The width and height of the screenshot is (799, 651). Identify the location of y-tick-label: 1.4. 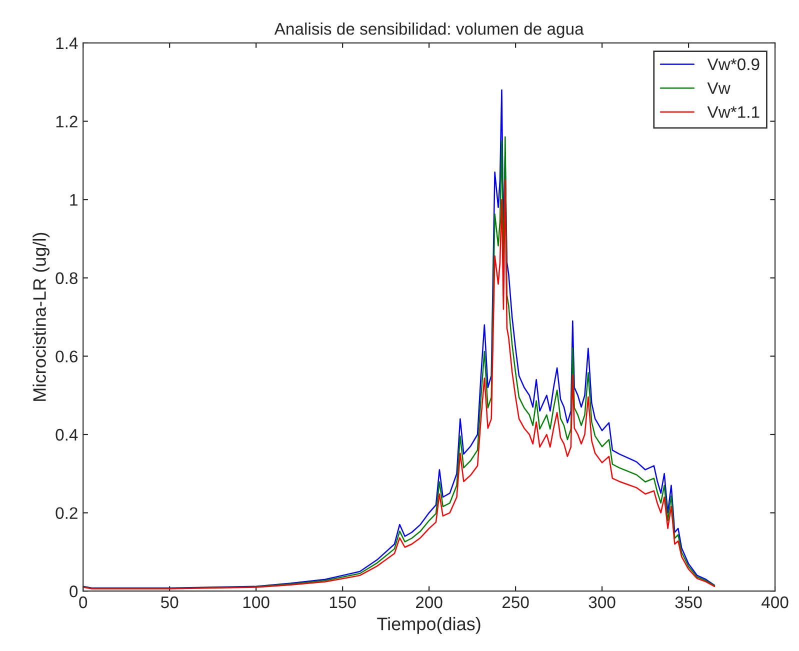
(67, 44).